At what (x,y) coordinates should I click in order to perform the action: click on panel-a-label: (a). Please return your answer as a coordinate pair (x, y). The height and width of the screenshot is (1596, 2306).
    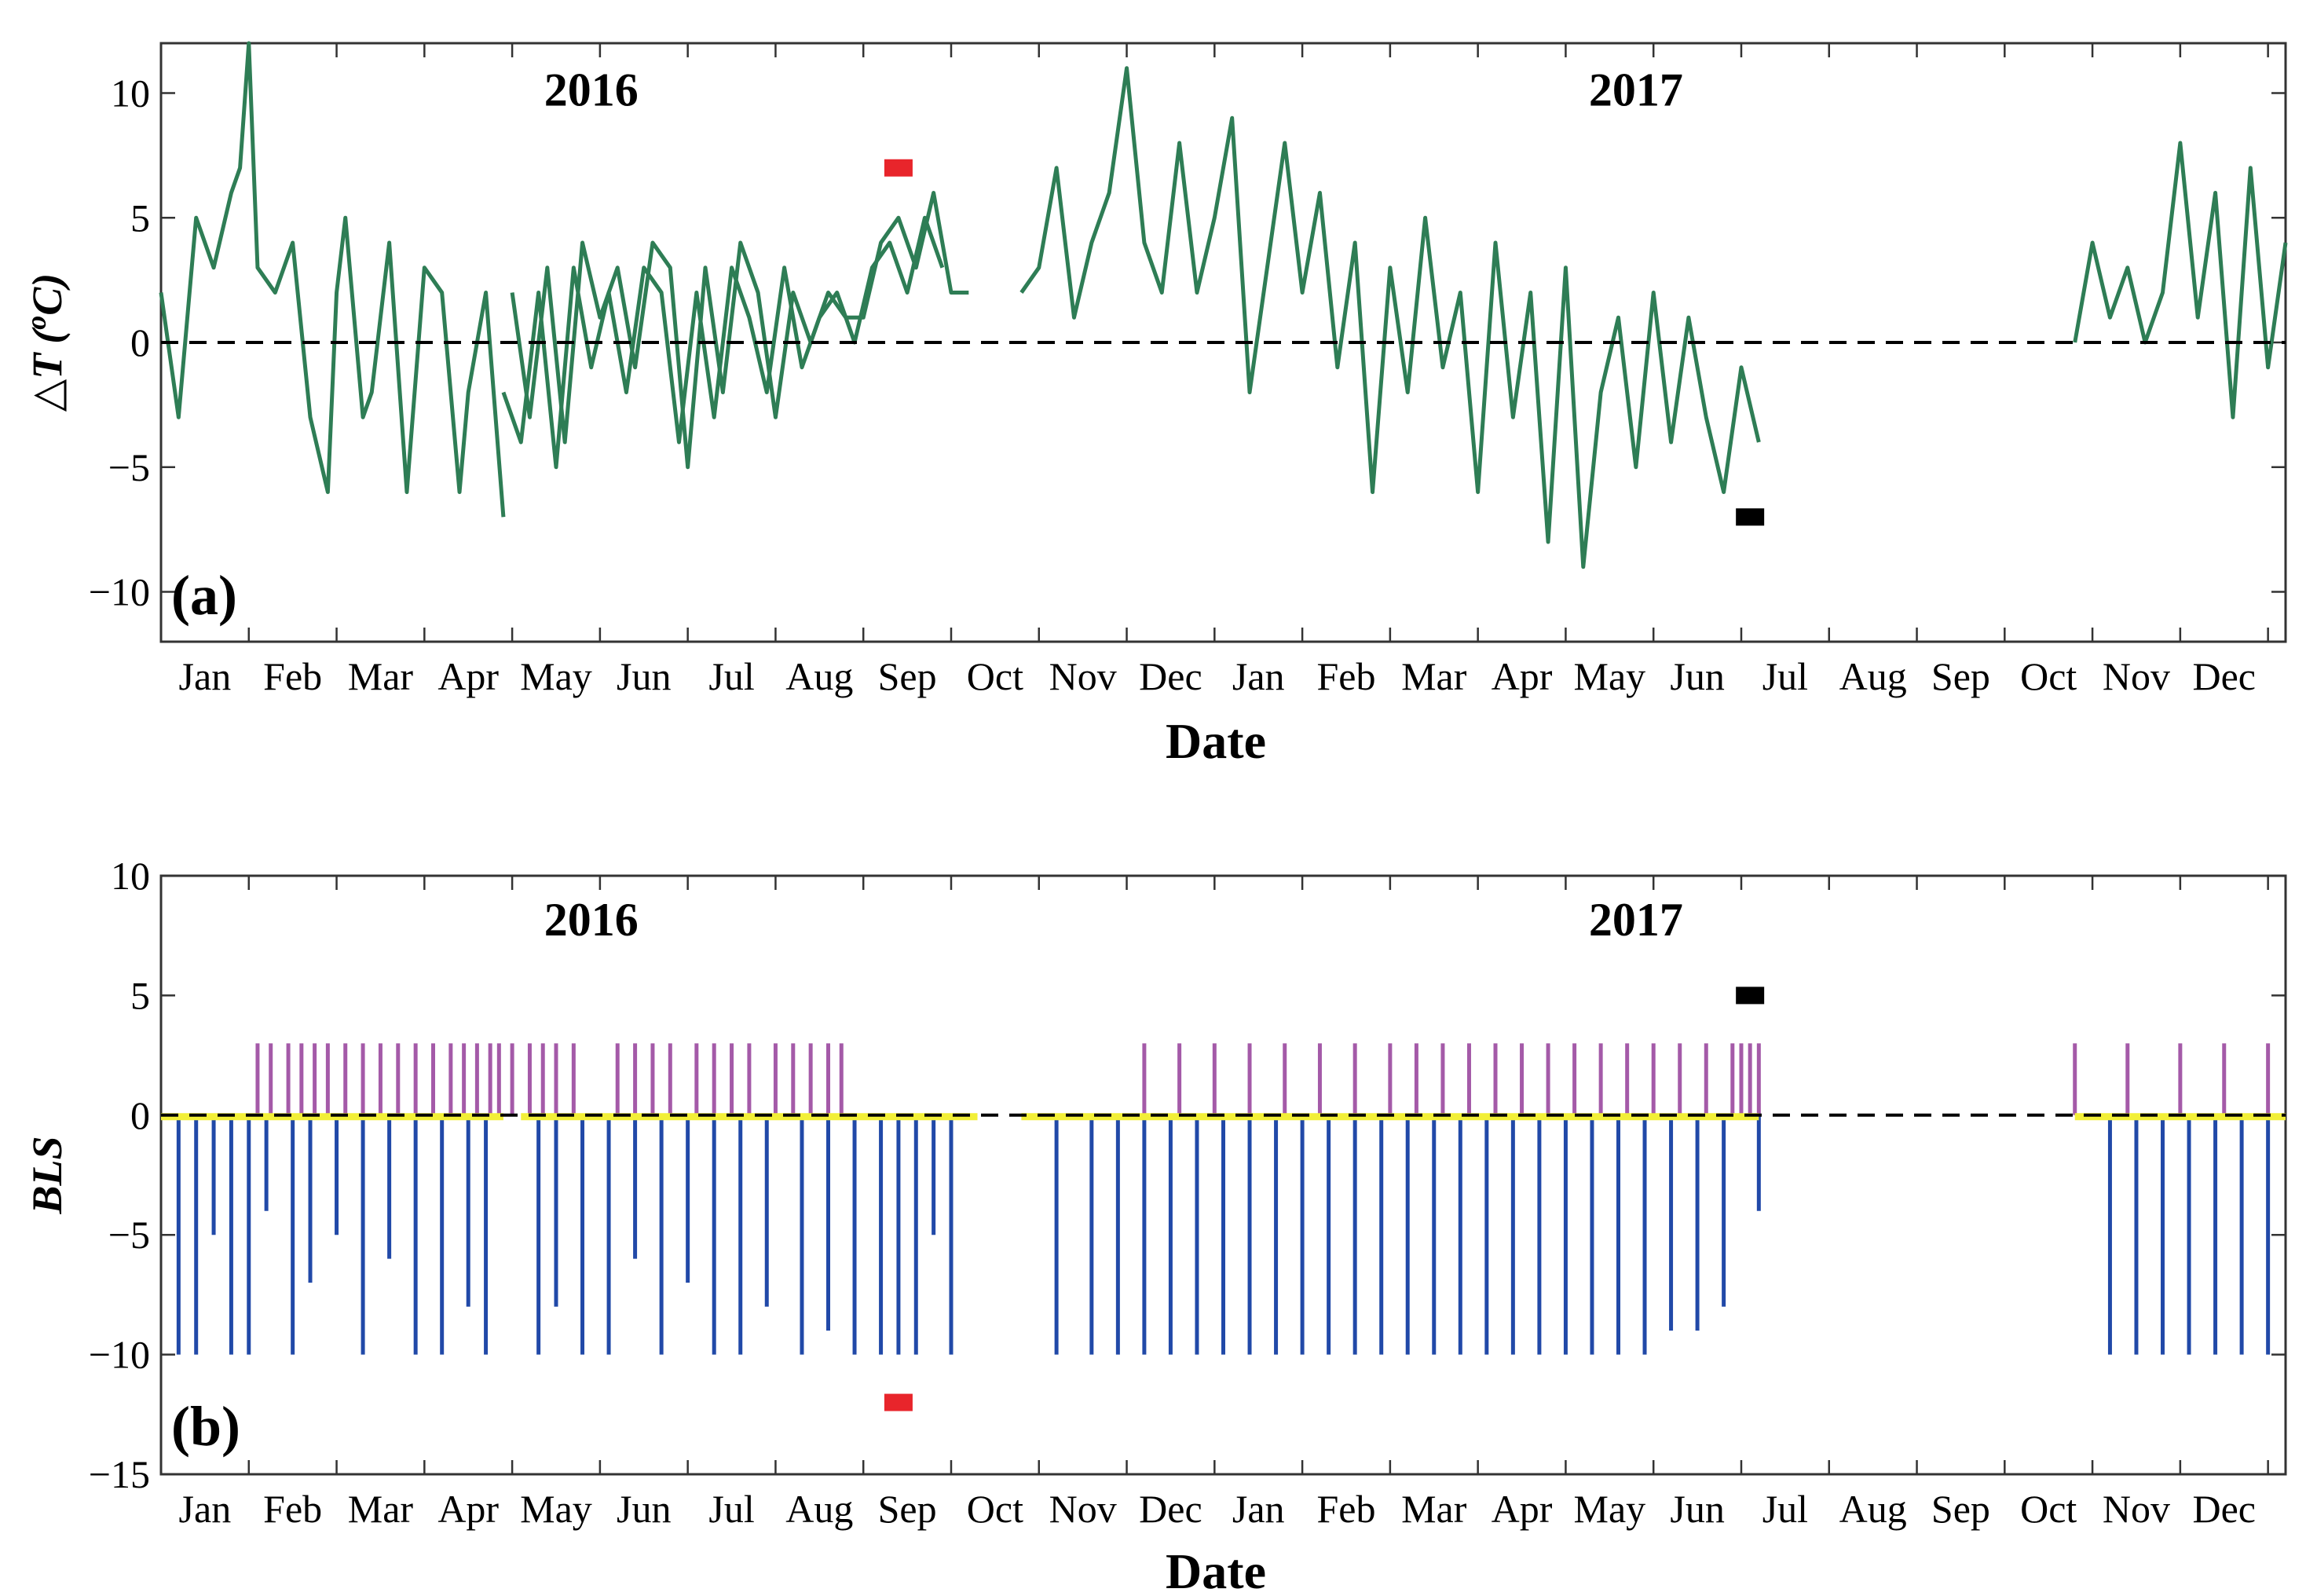
    Looking at the image, I should click on (204, 595).